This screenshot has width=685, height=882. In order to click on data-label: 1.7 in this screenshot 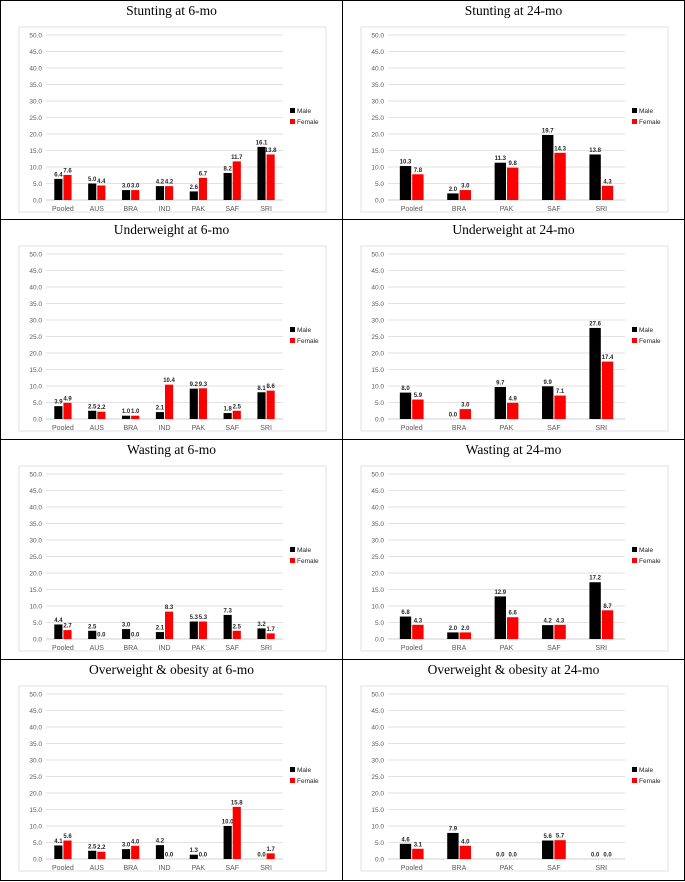, I will do `click(270, 850)`.